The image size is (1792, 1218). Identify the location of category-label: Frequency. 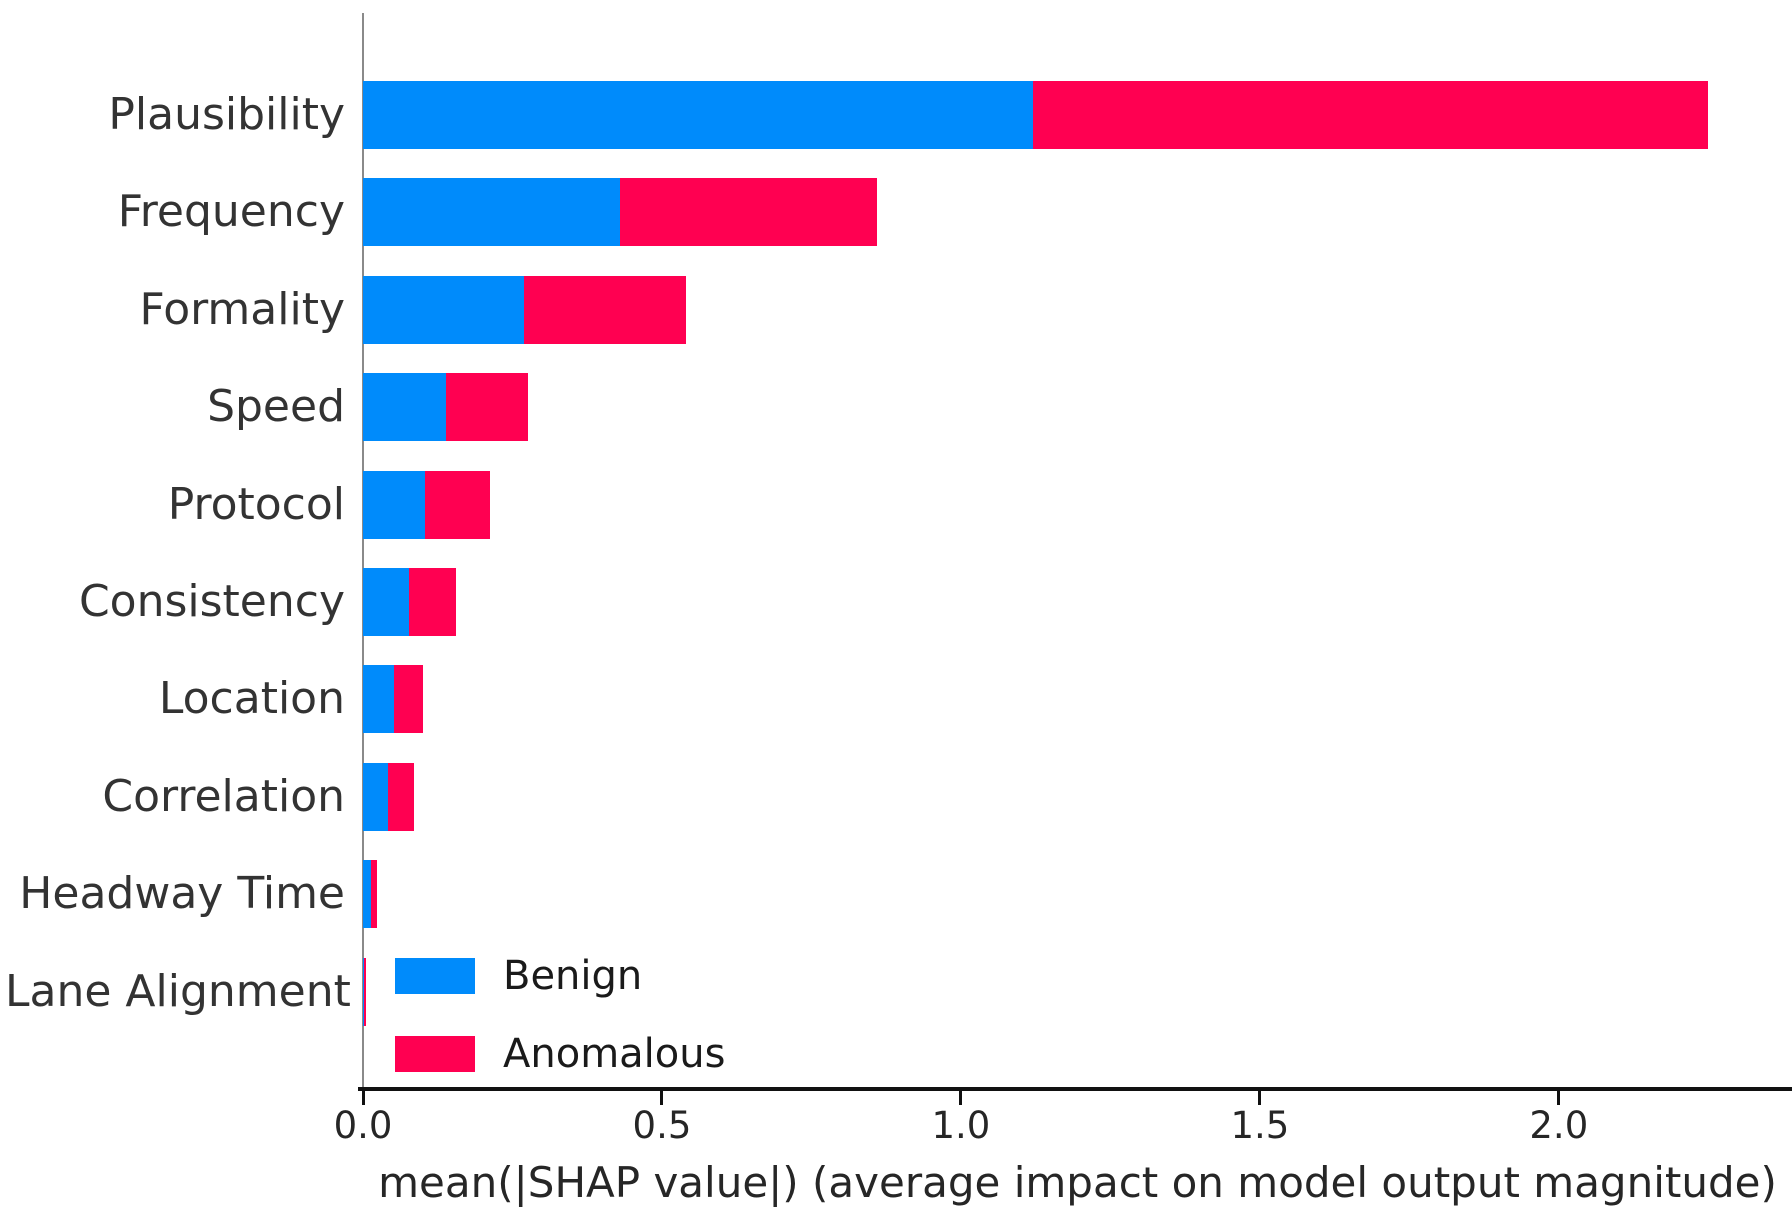
(231, 212).